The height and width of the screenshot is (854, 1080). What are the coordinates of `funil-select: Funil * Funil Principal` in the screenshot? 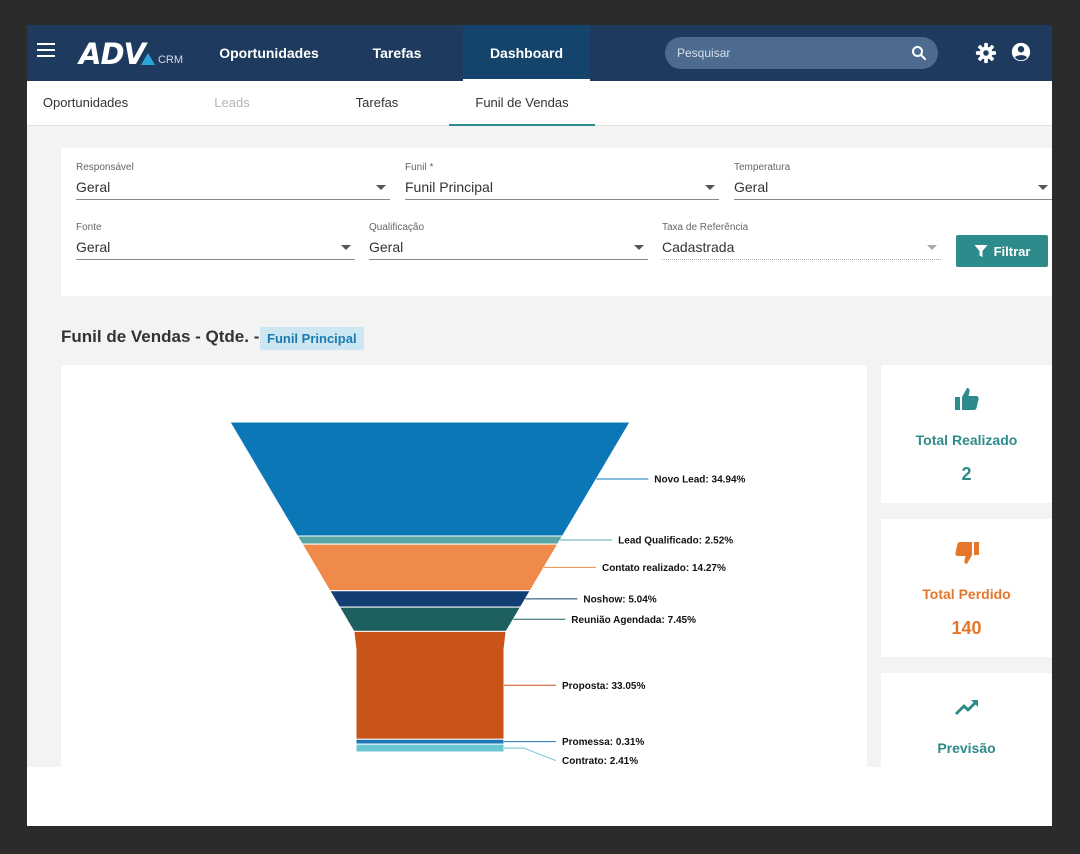 It's located at (562, 181).